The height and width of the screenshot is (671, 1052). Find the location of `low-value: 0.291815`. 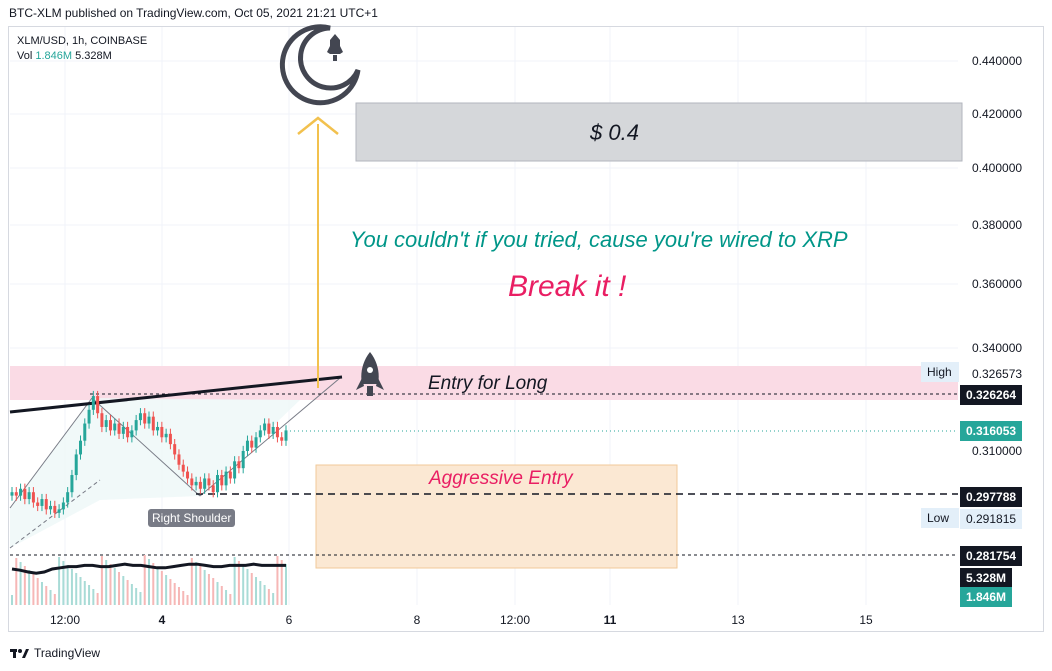

low-value: 0.291815 is located at coordinates (991, 519).